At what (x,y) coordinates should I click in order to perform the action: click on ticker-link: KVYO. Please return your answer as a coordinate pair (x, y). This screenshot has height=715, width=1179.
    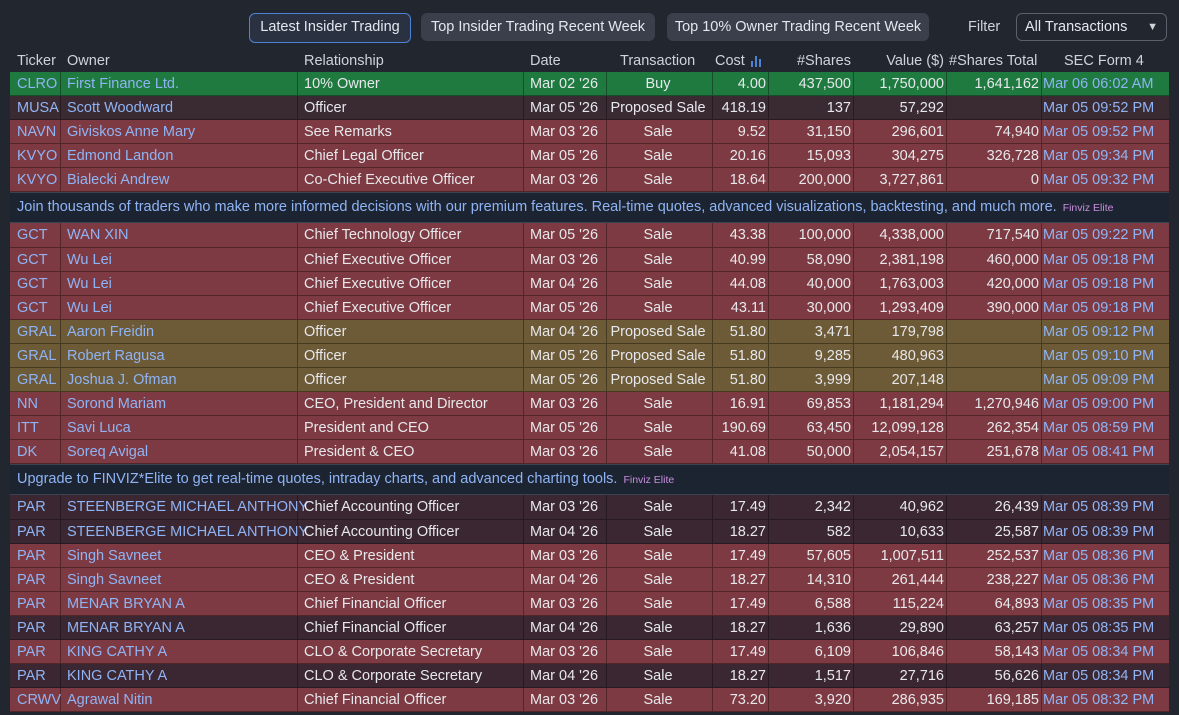
    Looking at the image, I should click on (37, 156).